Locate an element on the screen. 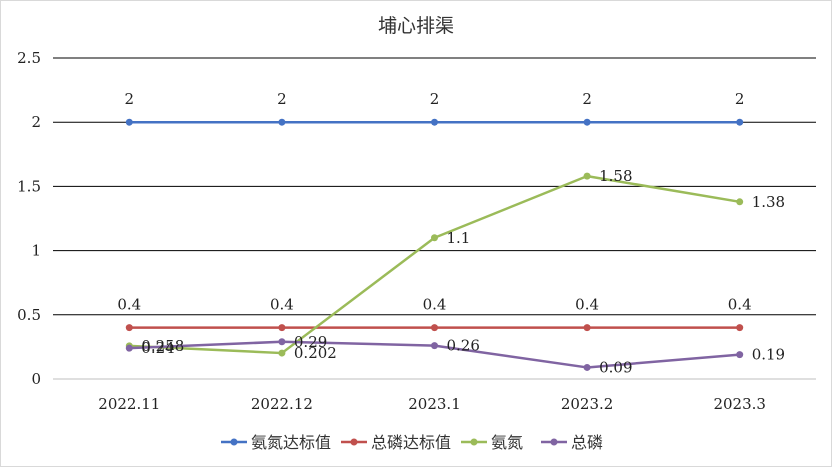 Image resolution: width=832 pixels, height=467 pixels. data-label: 0.09 is located at coordinates (615, 367).